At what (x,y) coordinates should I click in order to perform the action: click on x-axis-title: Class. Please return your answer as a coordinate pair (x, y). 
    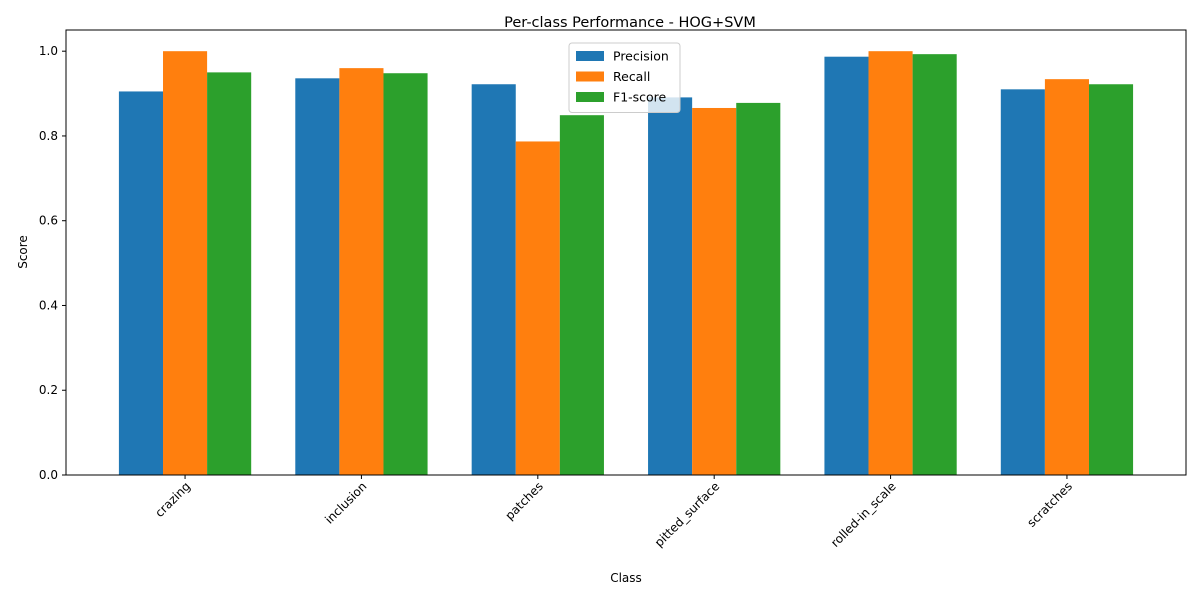
    Looking at the image, I should click on (626, 578).